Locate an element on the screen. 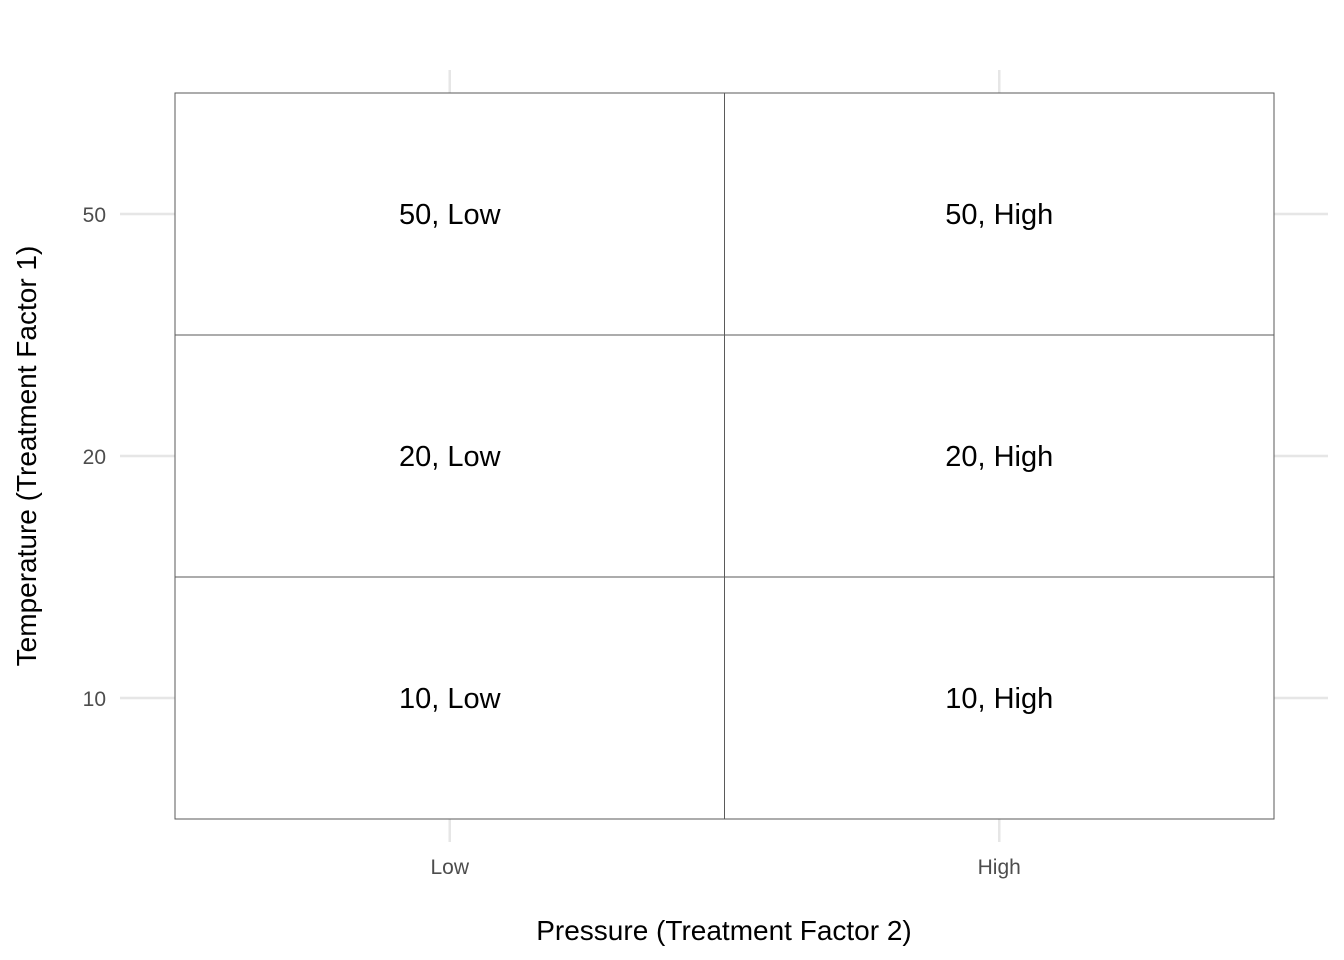 This screenshot has height=960, width=1344. y-tick-labels: 10 20 50 is located at coordinates (94, 457).